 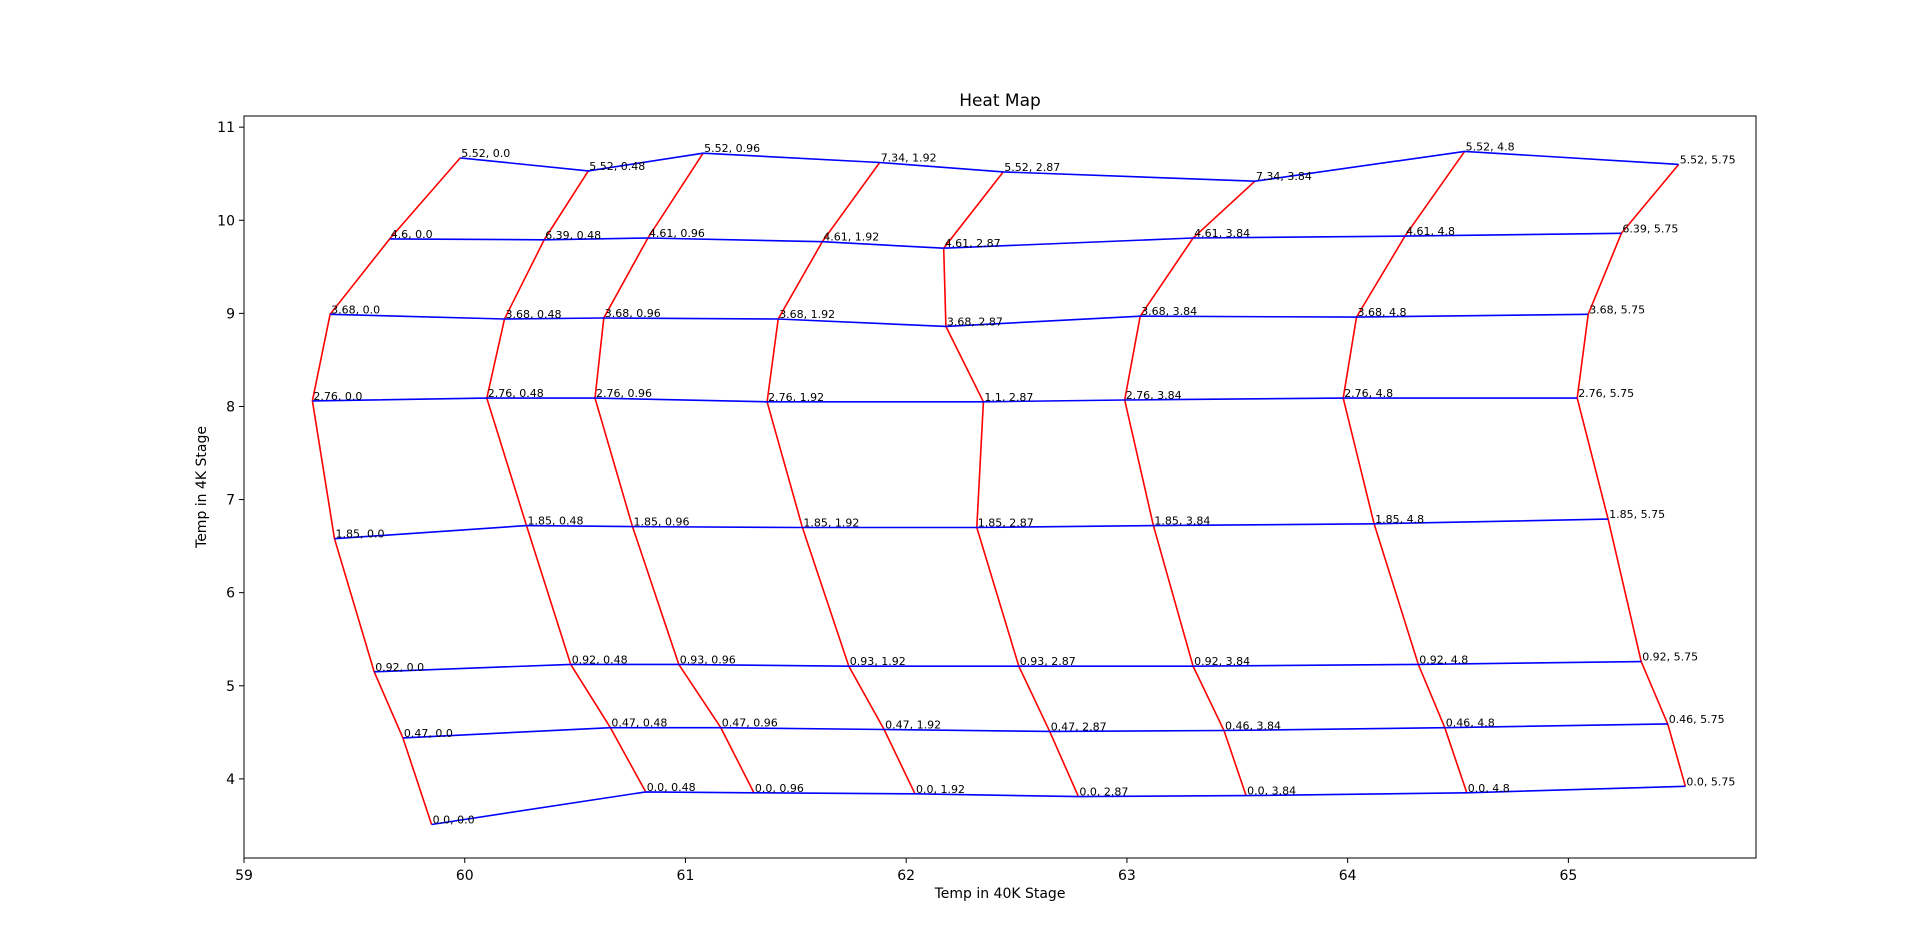 I want to click on x-tick-label: 63, so click(x=1127, y=876).